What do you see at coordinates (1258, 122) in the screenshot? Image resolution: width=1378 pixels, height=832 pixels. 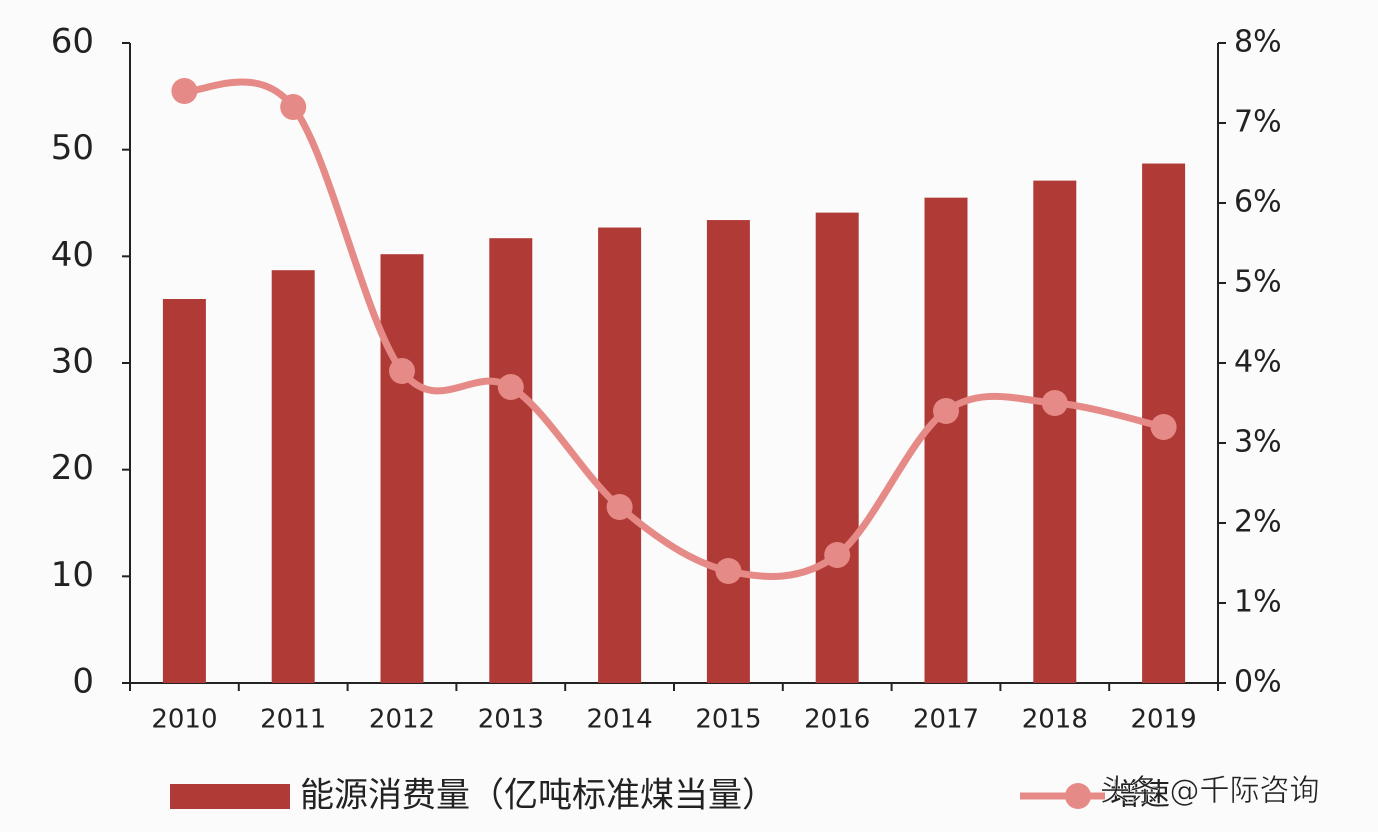 I see `y2-tick-label: 7%` at bounding box center [1258, 122].